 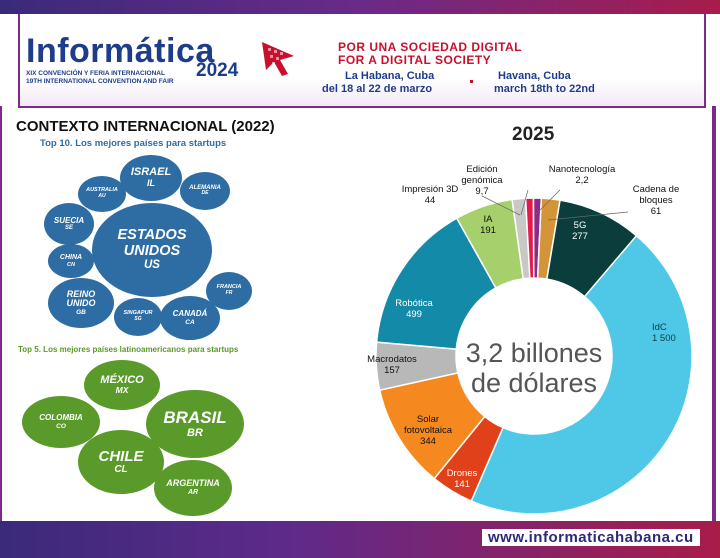 What do you see at coordinates (138, 313) in the screenshot?
I see `country-name: SINGAPUR` at bounding box center [138, 313].